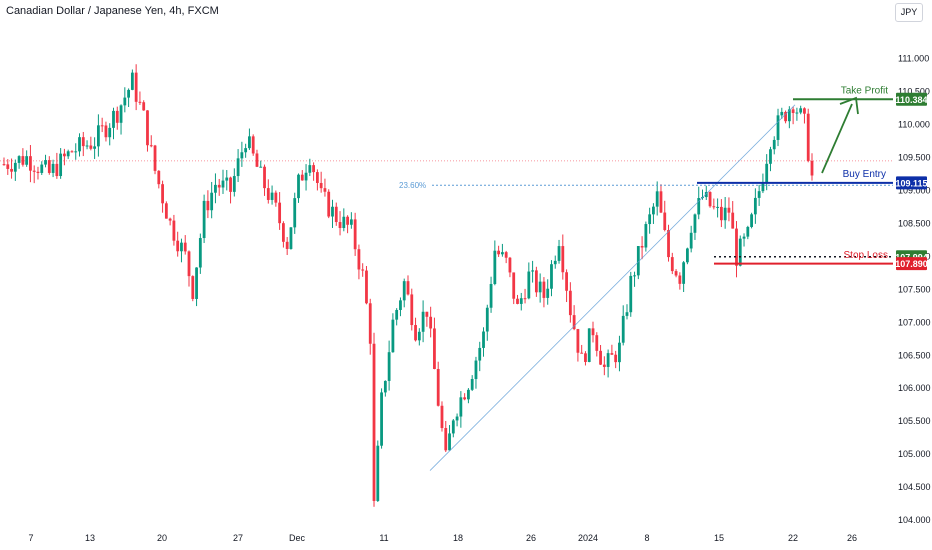 The width and height of the screenshot is (932, 550). Describe the element at coordinates (911, 183) in the screenshot. I see `buy-entry-price-tag: 109.115` at that location.